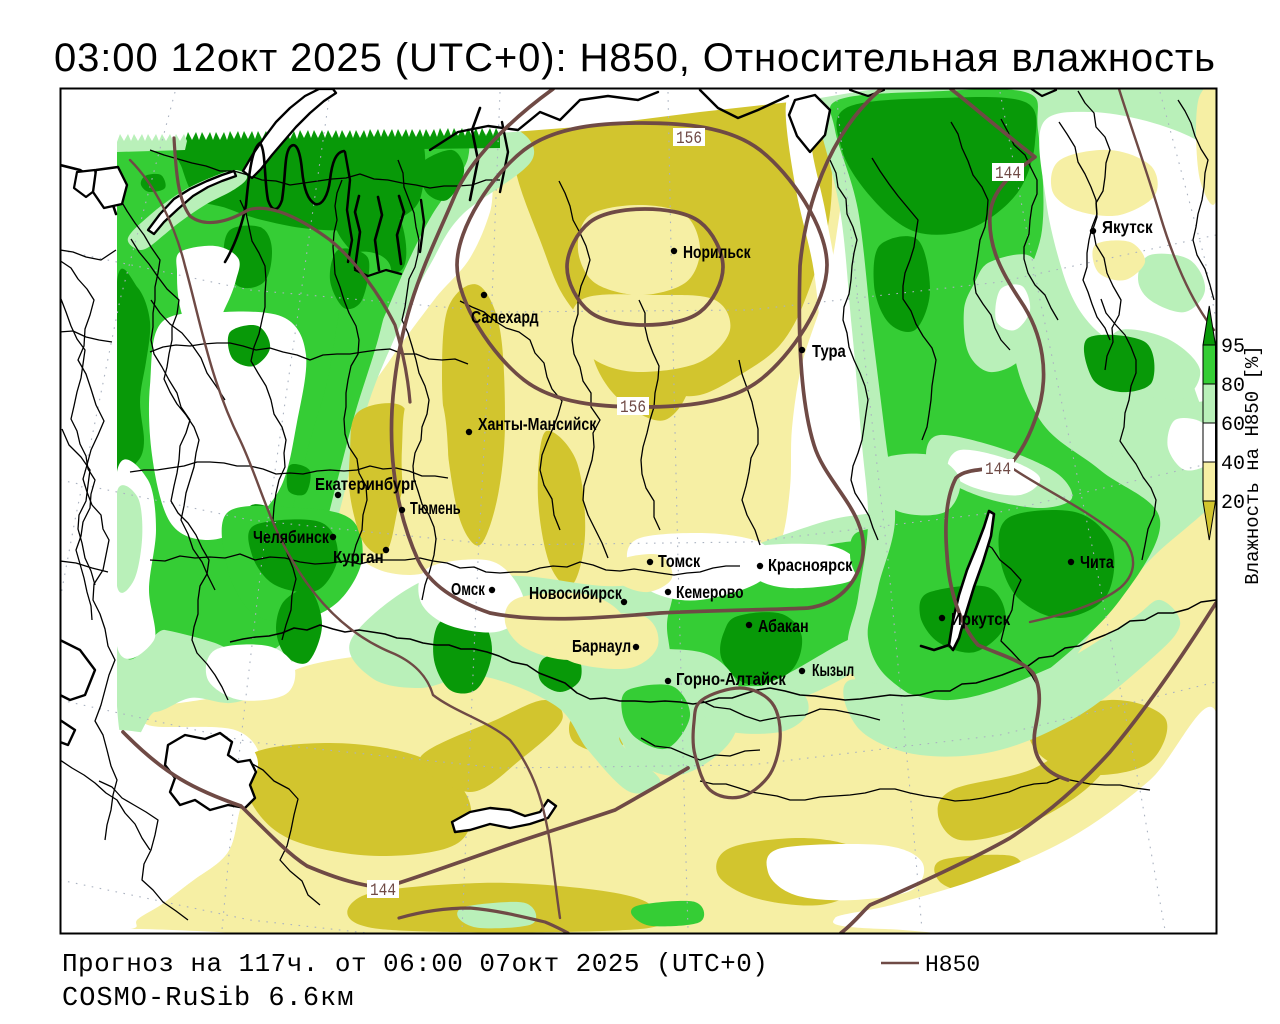  I want to click on svg-text: Красноярск, so click(810, 565).